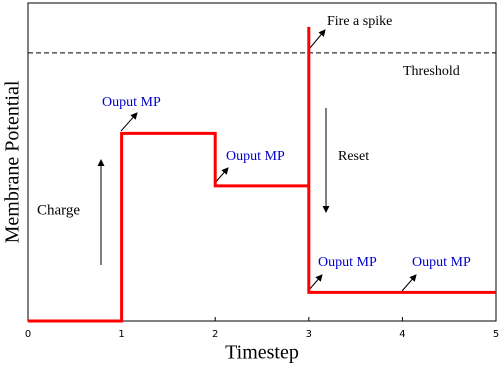  Describe the element at coordinates (309, 334) in the screenshot. I see `x-tick-label: 3` at that location.